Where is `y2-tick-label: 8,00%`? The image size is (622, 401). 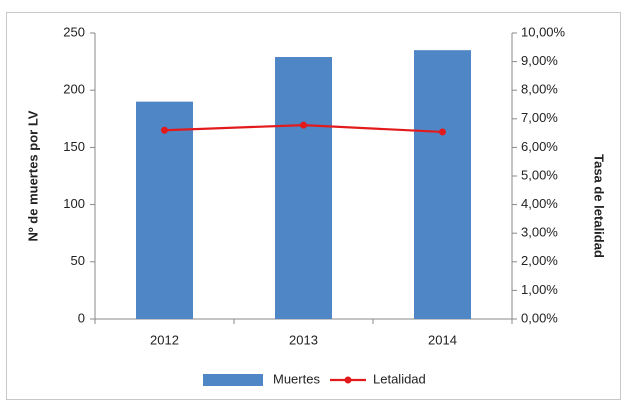 y2-tick-label: 8,00% is located at coordinates (539, 89).